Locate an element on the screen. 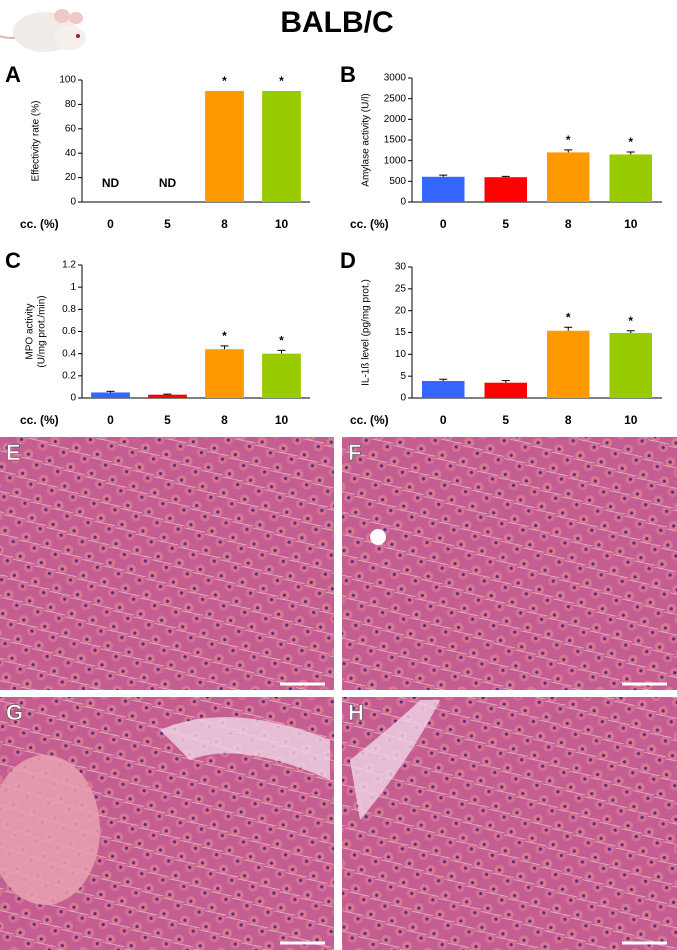 This screenshot has width=677, height=950. y-tick-label: 25 is located at coordinates (401, 288).